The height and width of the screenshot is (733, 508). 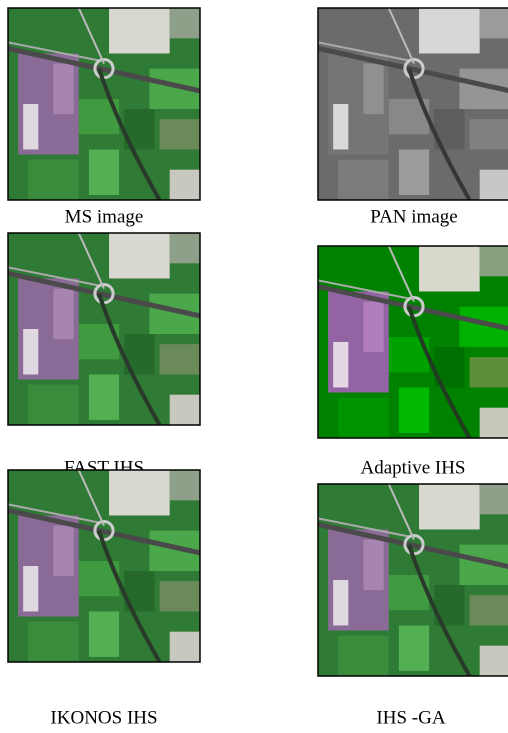 What do you see at coordinates (104, 355) in the screenshot?
I see `panel-fast-ihs: FAST IHS` at bounding box center [104, 355].